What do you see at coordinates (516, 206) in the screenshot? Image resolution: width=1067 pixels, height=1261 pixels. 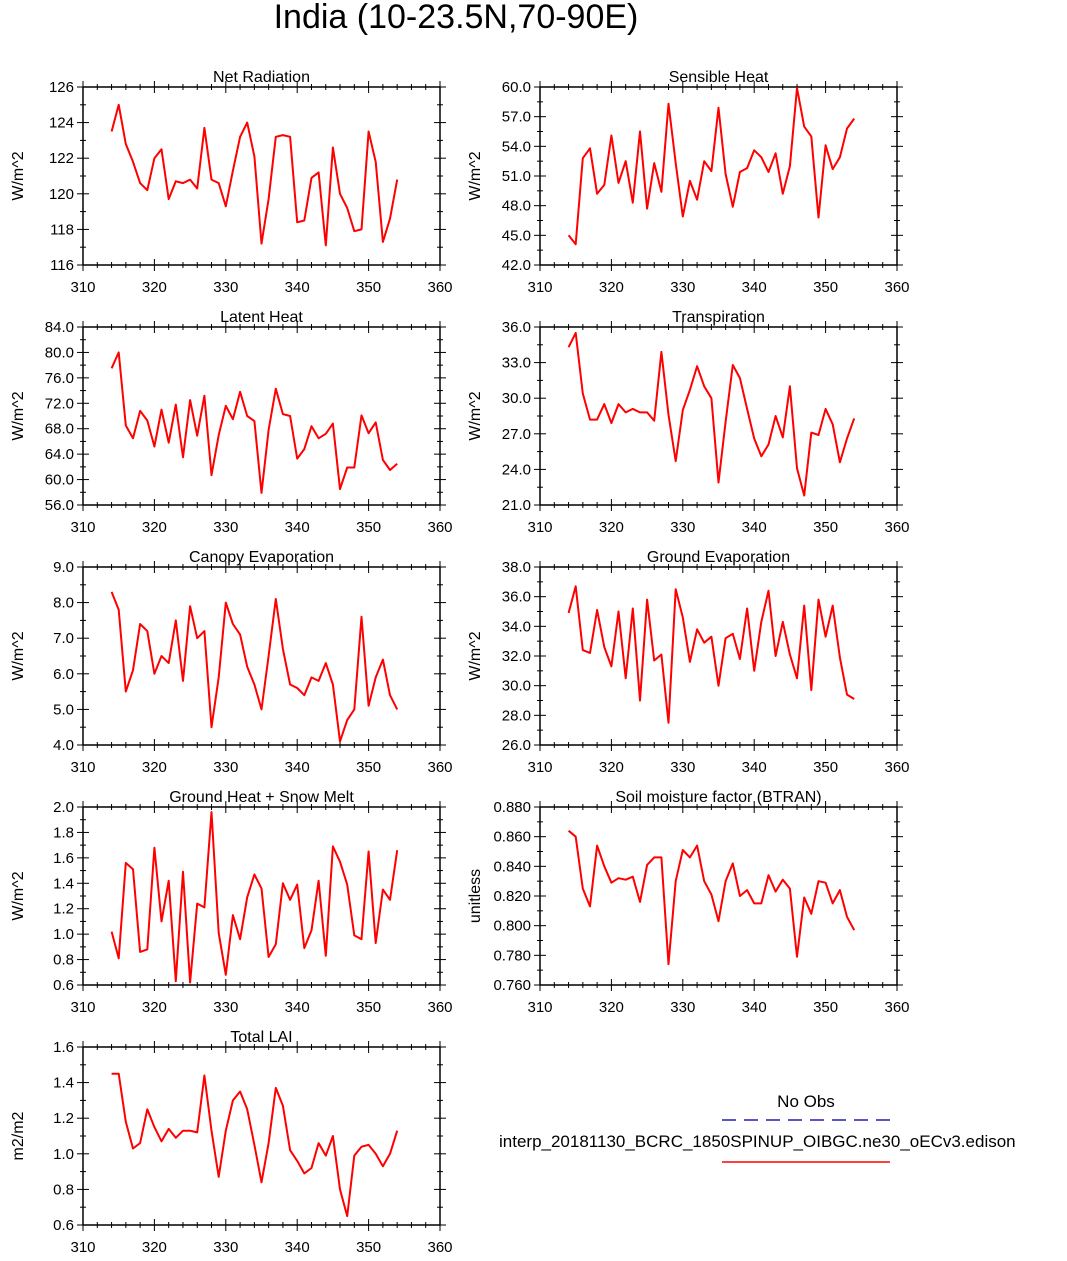 I see `y-tick-label: 48.0` at bounding box center [516, 206].